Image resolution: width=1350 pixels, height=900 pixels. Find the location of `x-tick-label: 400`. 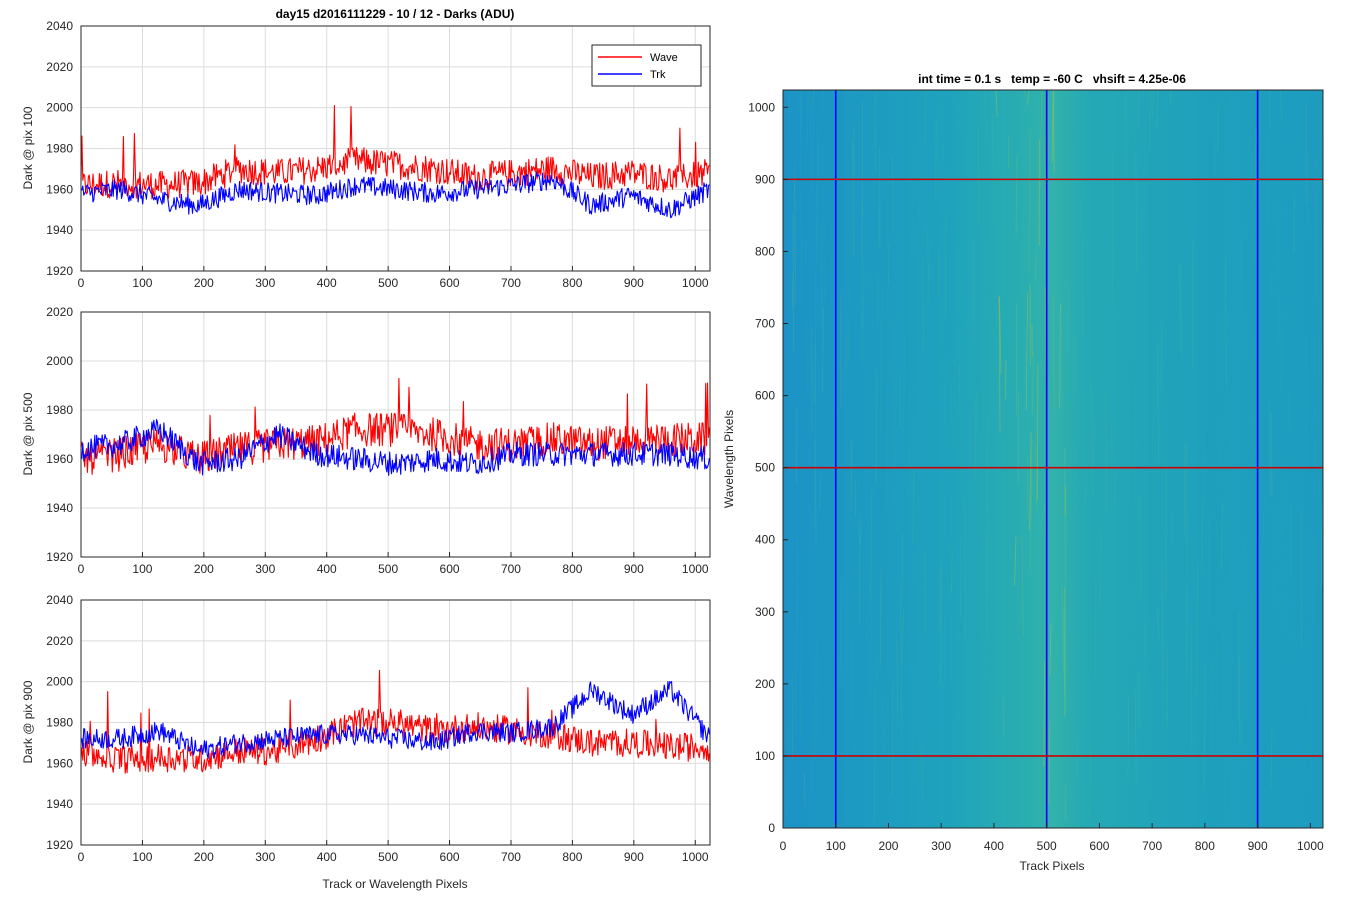

x-tick-label: 400 is located at coordinates (327, 569).